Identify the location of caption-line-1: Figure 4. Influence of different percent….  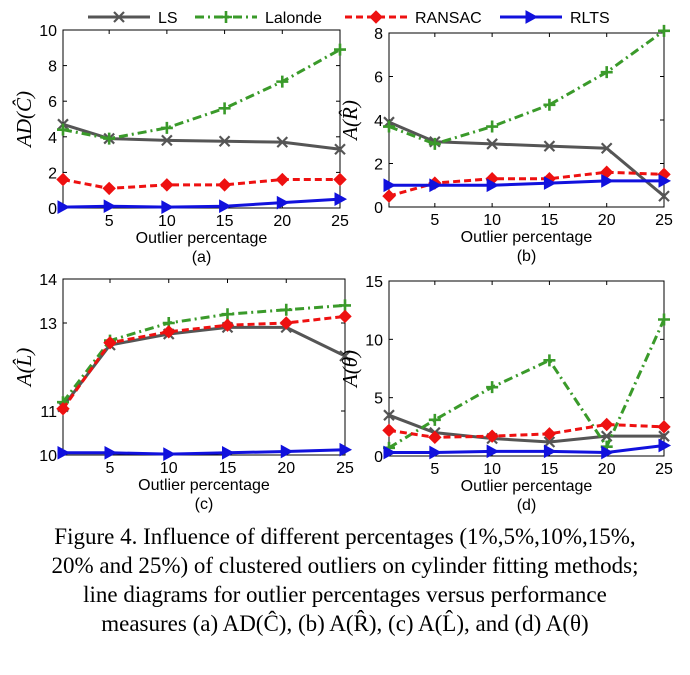
(345, 536).